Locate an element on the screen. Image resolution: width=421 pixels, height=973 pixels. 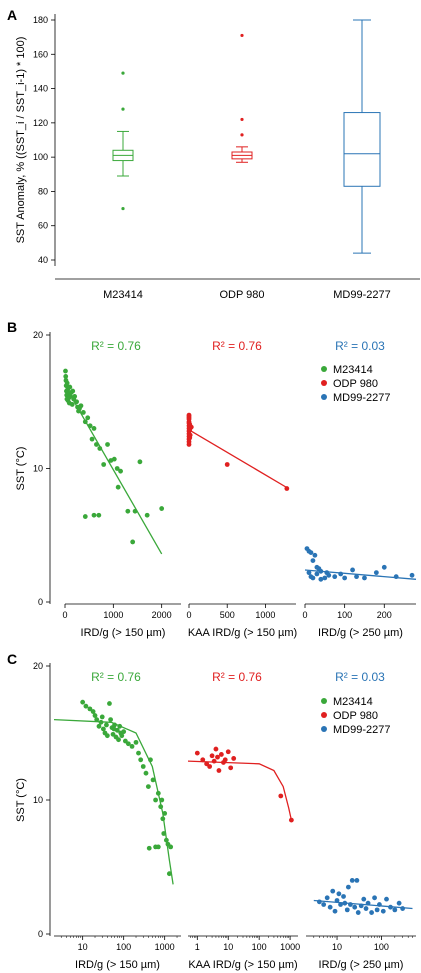
panel-letter-c: C is located at coordinates (12, 659).